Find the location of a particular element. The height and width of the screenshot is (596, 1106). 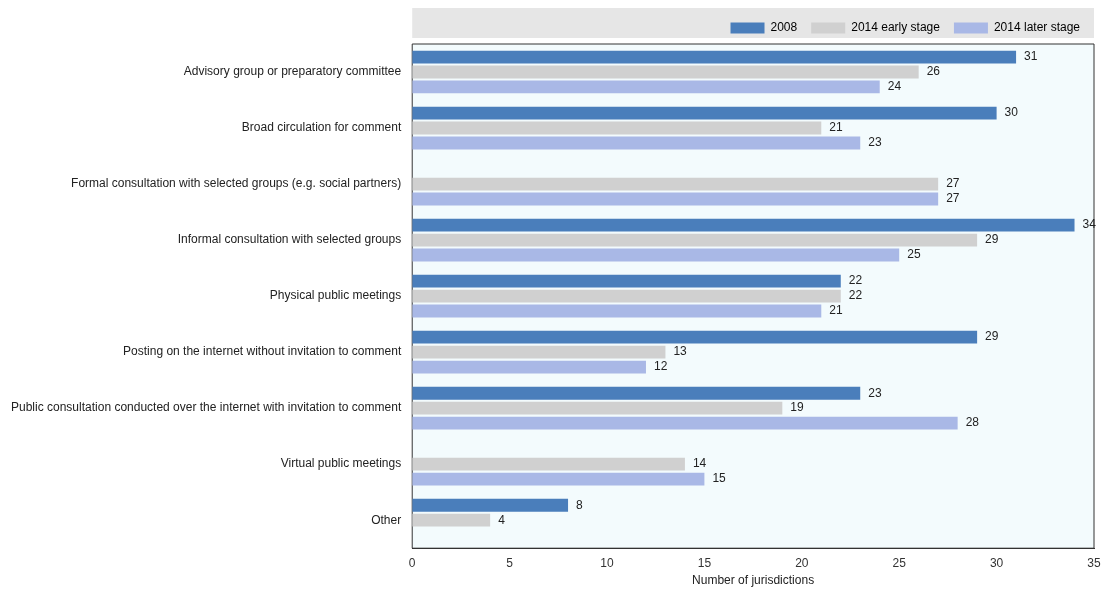

x-tick-label: 15 is located at coordinates (704, 562).